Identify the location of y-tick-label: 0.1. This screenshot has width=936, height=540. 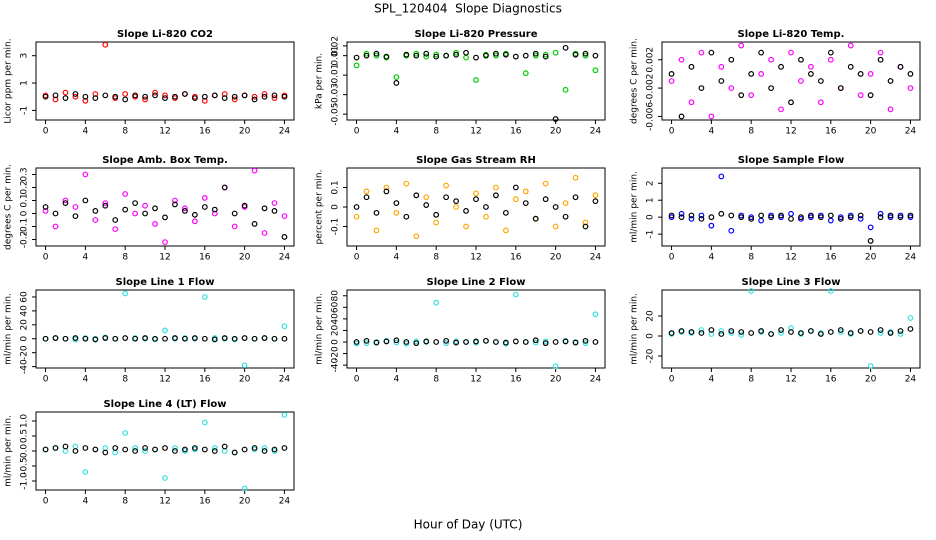
(25, 200).